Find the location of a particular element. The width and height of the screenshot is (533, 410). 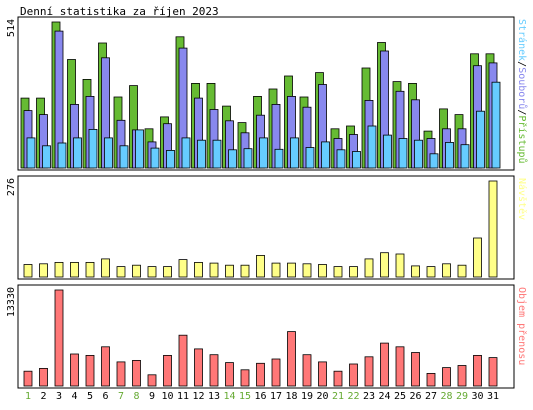

legend-entry-pristupu: Přístupů is located at coordinates (522, 139).